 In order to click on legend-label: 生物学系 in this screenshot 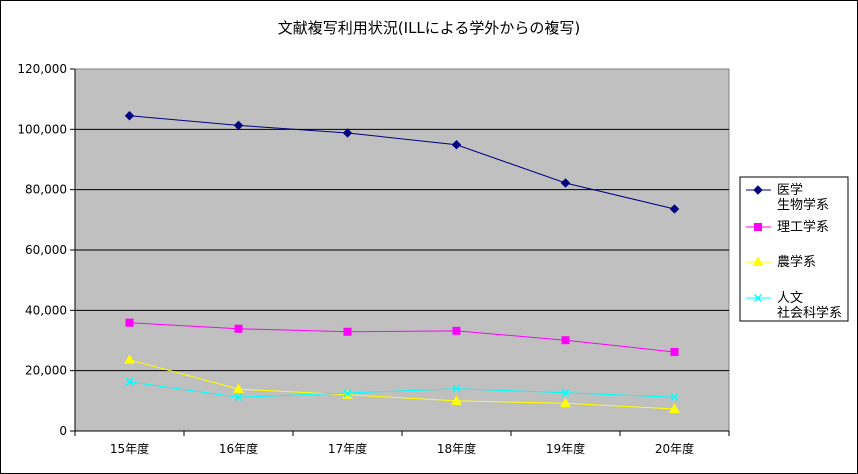, I will do `click(803, 205)`.